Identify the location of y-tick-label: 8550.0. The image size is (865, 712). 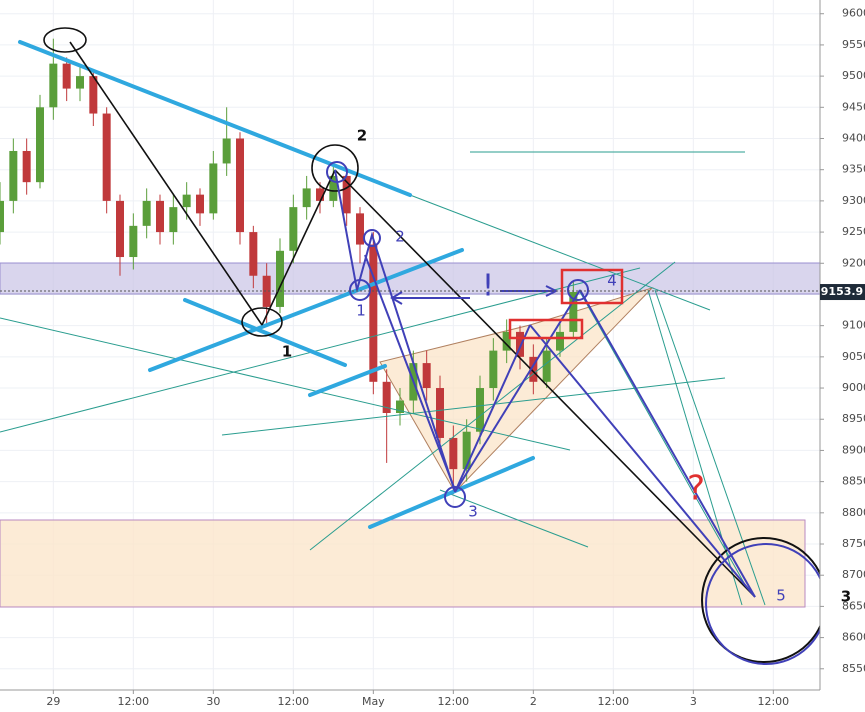
(853, 668).